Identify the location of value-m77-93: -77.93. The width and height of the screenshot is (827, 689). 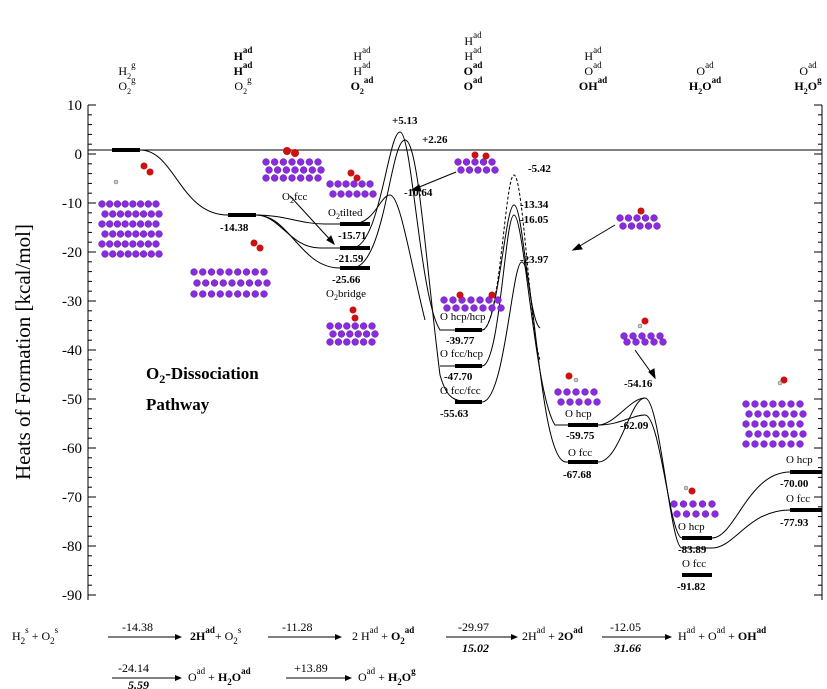
(794, 523).